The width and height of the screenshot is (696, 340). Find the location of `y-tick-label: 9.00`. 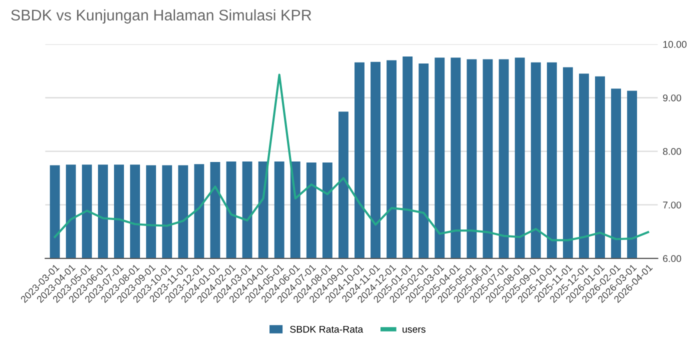

y-tick-label: 9.00 is located at coordinates (672, 98).